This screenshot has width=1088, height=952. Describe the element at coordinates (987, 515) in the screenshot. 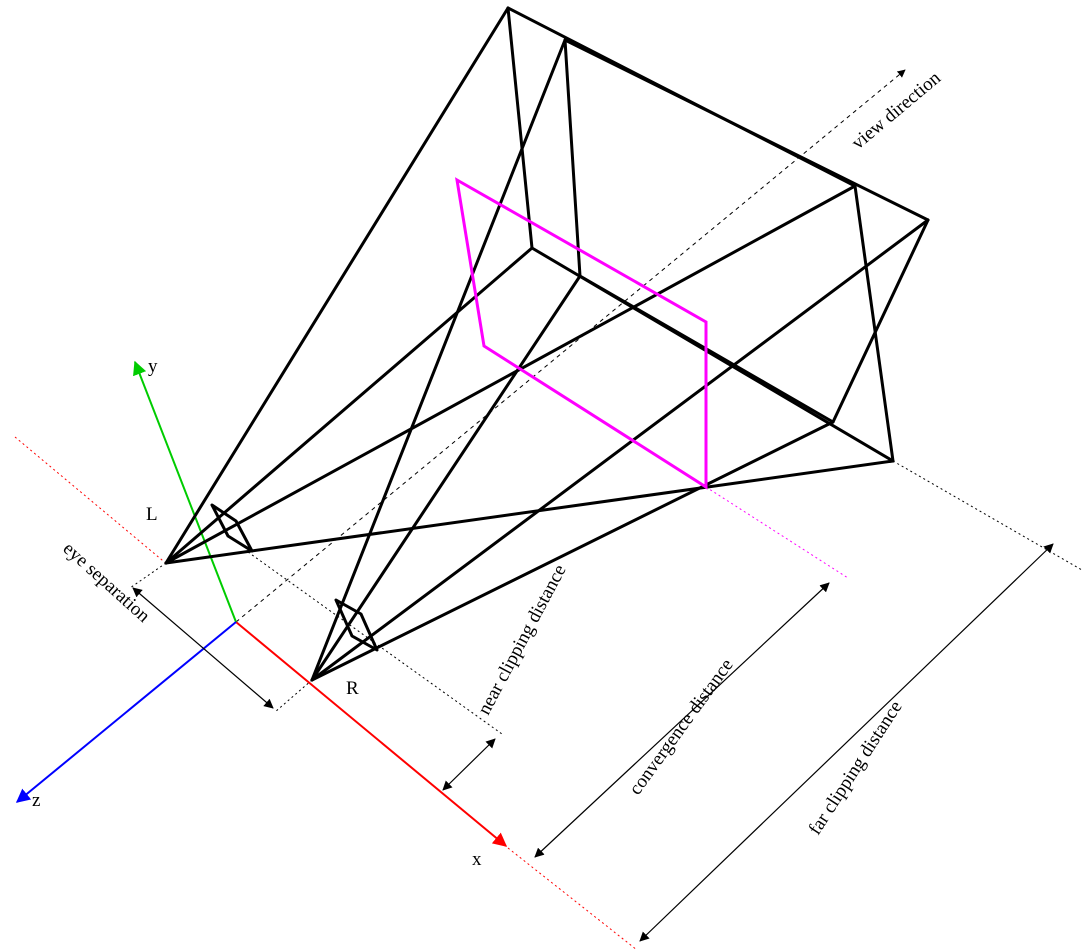

I see `far-guide-line` at that location.